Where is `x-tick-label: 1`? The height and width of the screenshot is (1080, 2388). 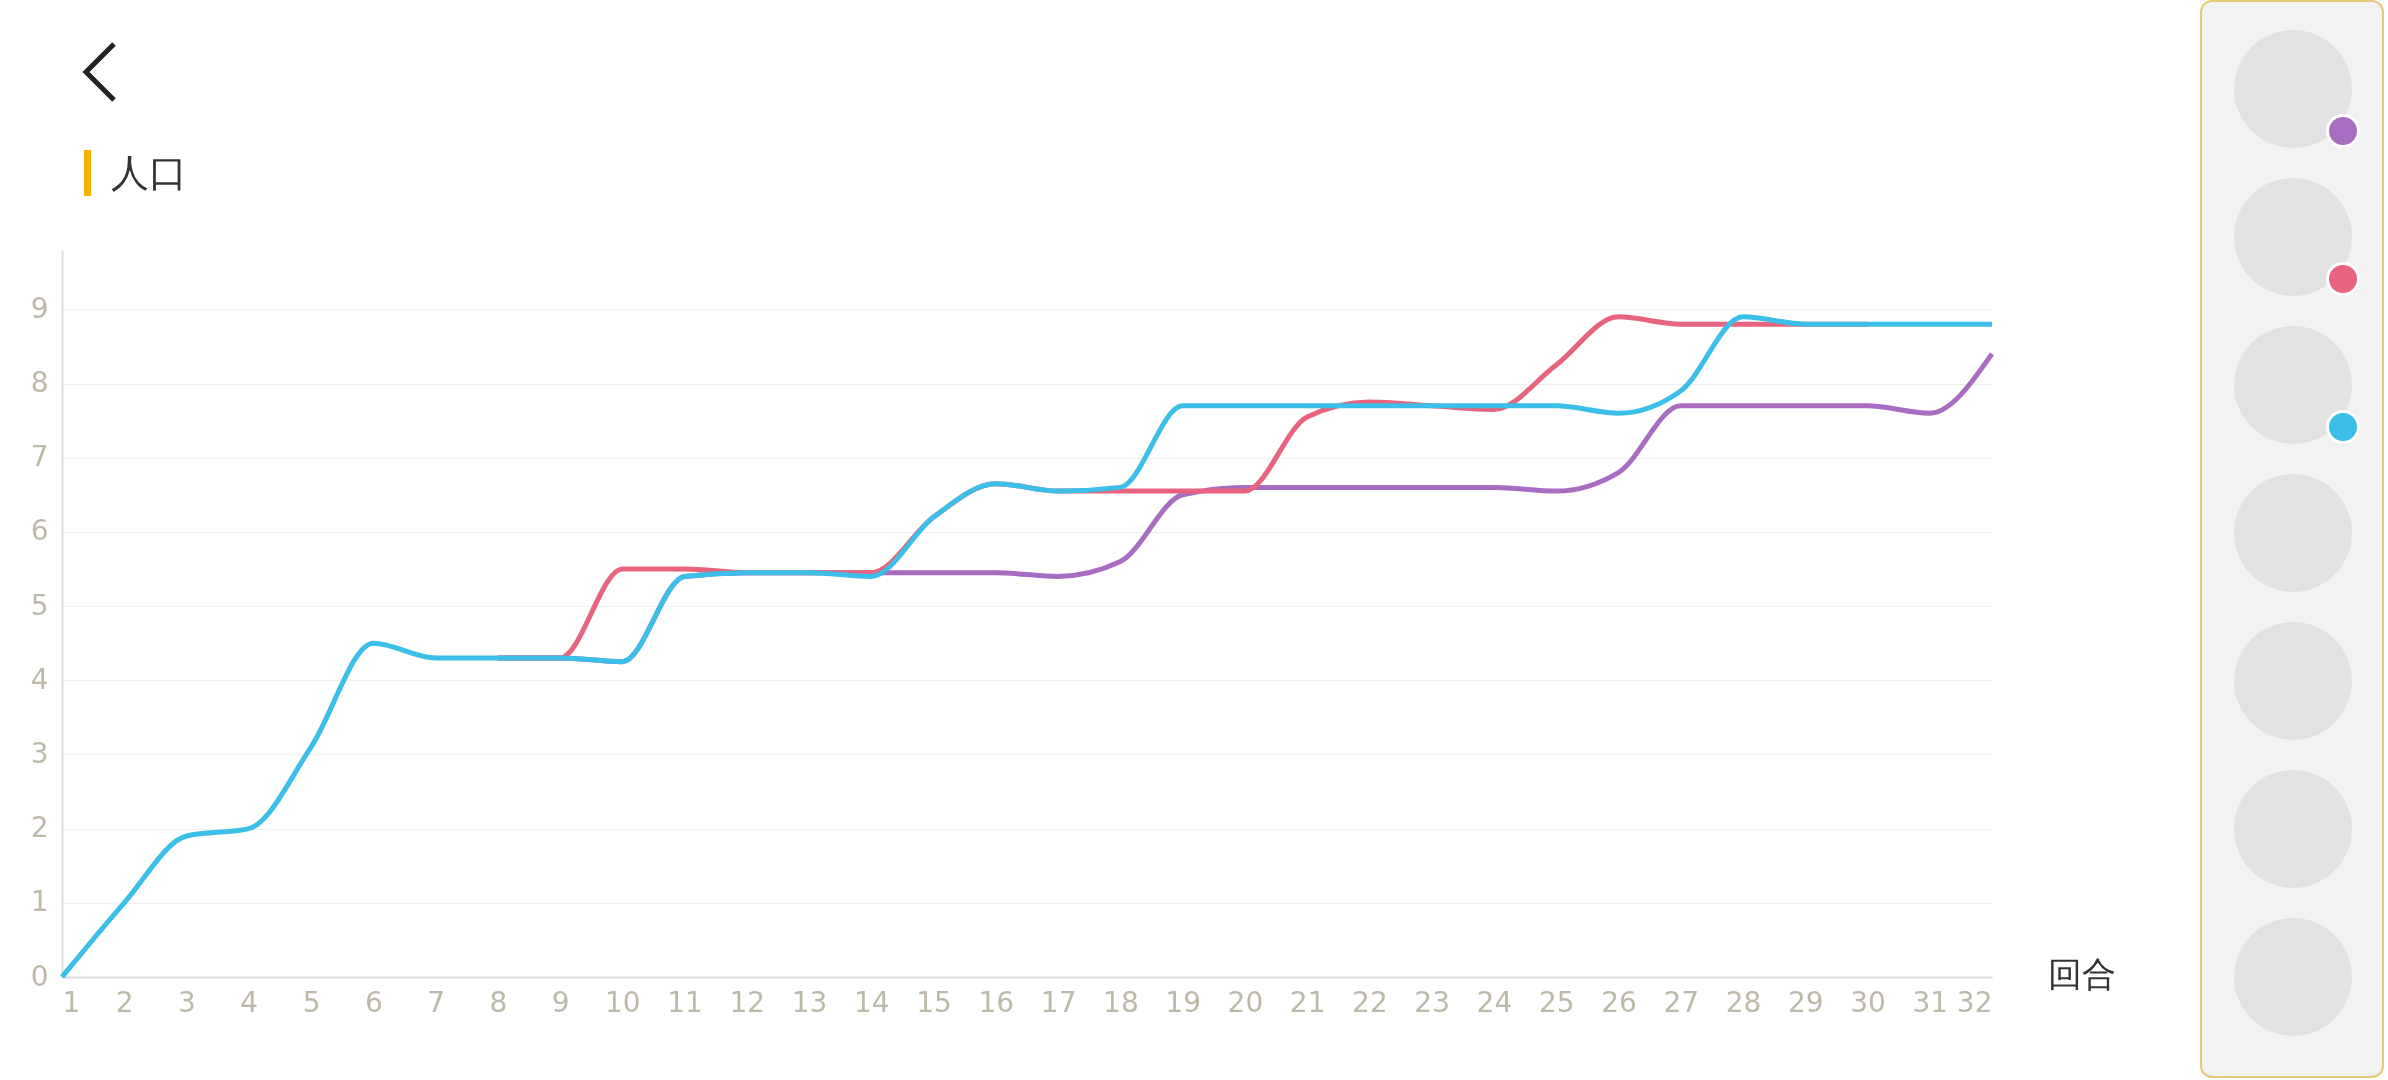
x-tick-label: 1 is located at coordinates (71, 1002).